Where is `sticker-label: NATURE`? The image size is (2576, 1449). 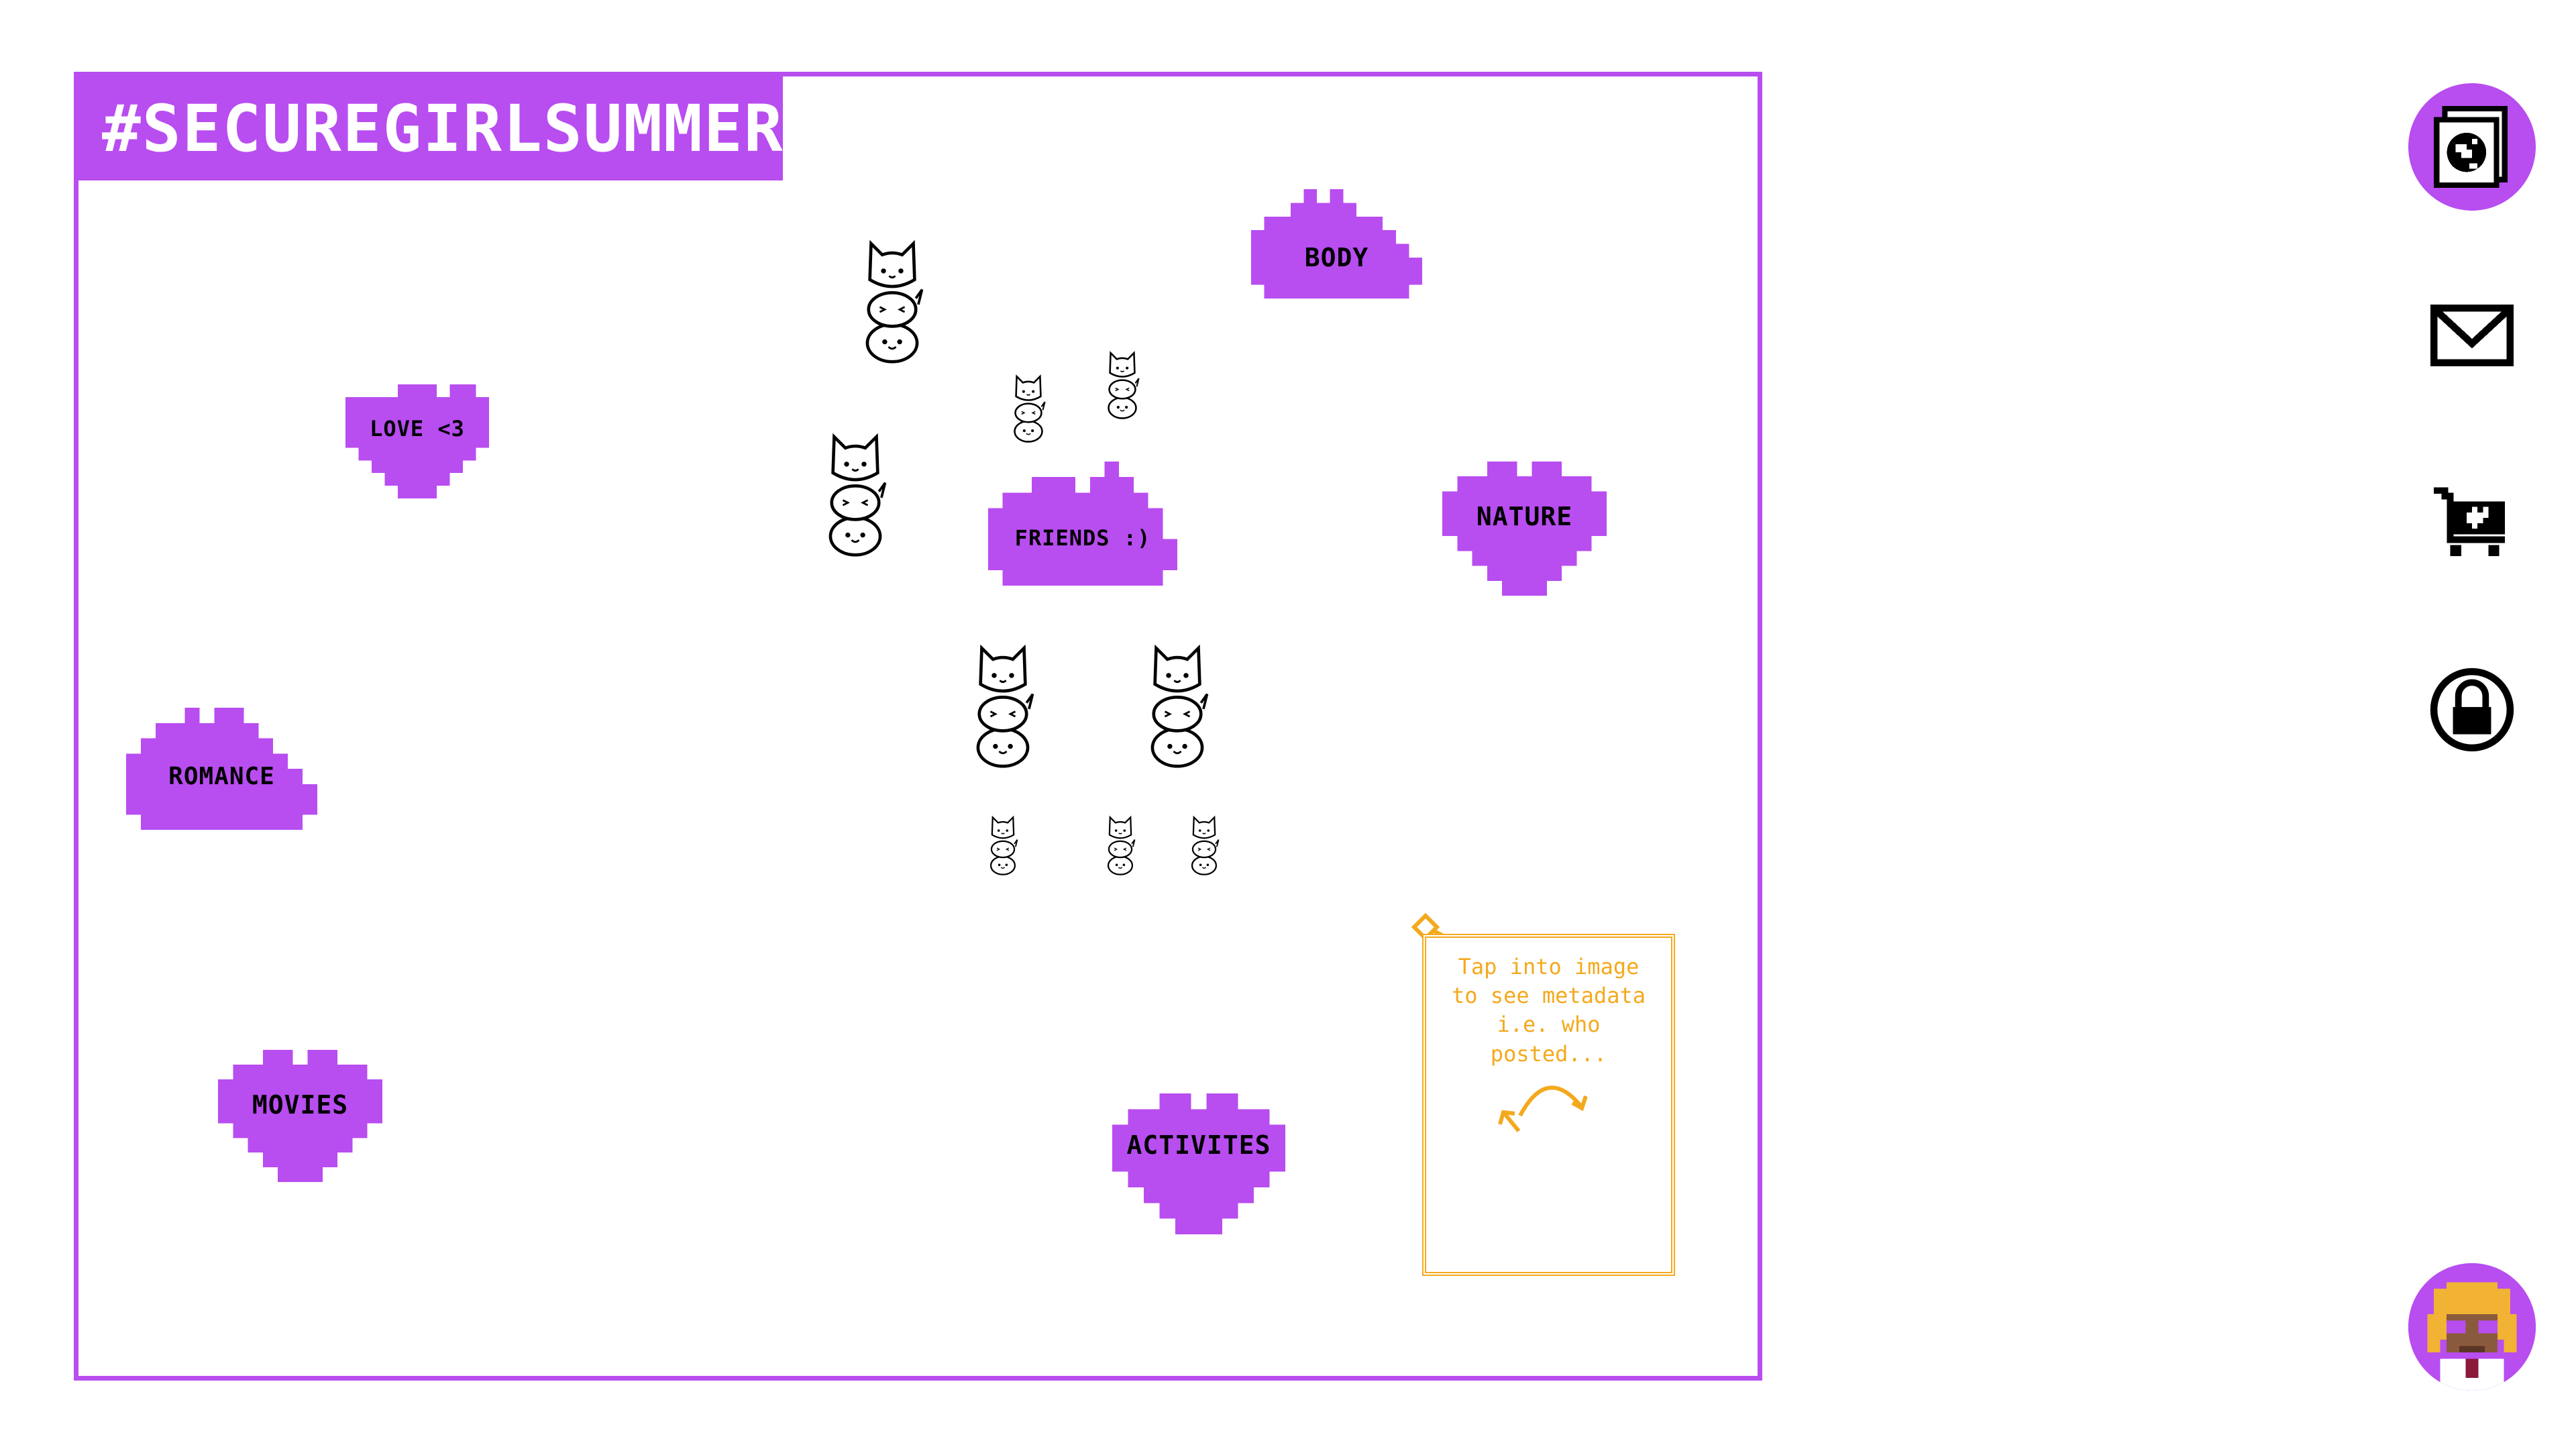 sticker-label: NATURE is located at coordinates (1524, 516).